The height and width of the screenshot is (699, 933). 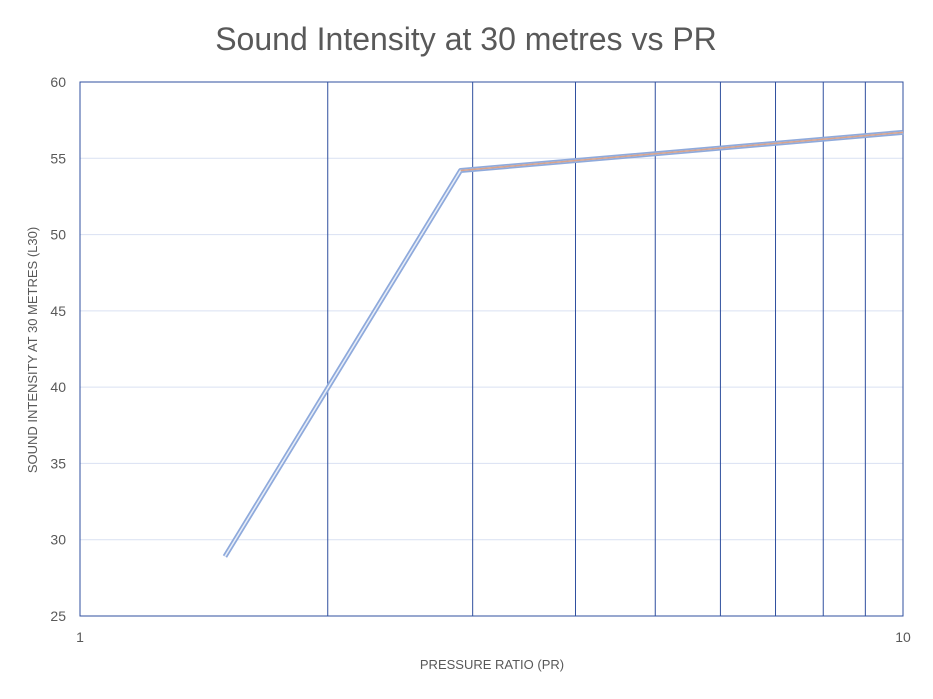 I want to click on y-tick-label: 50, so click(x=58, y=235).